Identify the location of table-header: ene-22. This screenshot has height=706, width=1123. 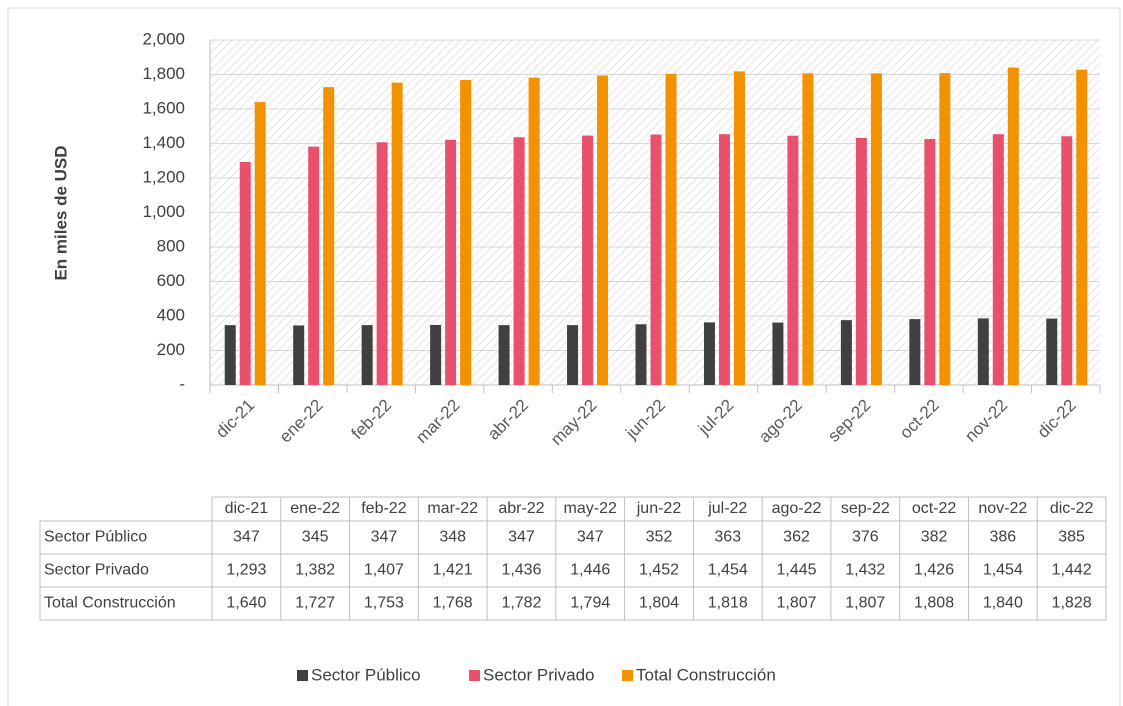
(315, 508).